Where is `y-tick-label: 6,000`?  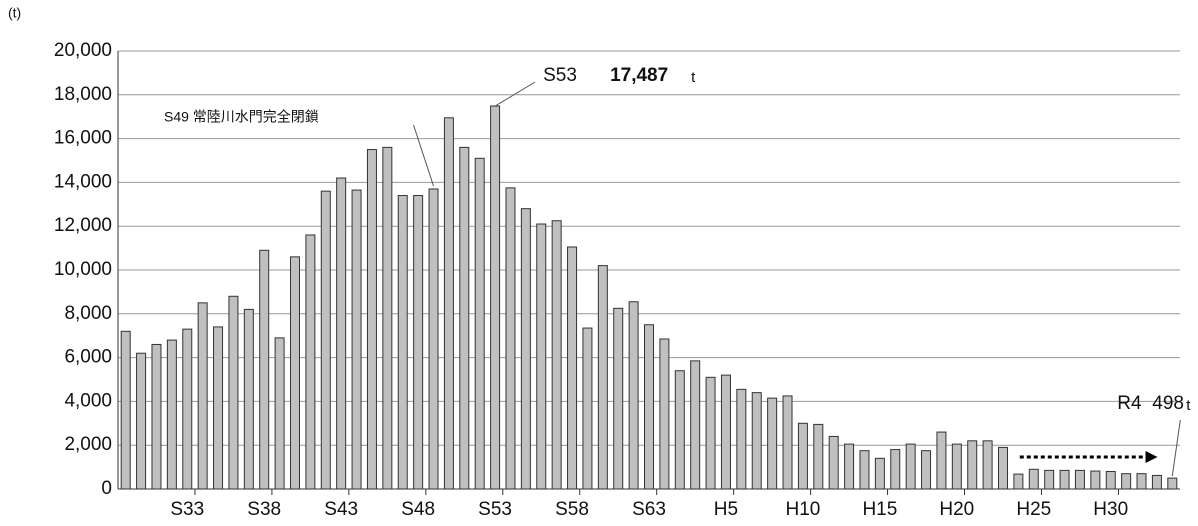
y-tick-label: 6,000 is located at coordinates (88, 357).